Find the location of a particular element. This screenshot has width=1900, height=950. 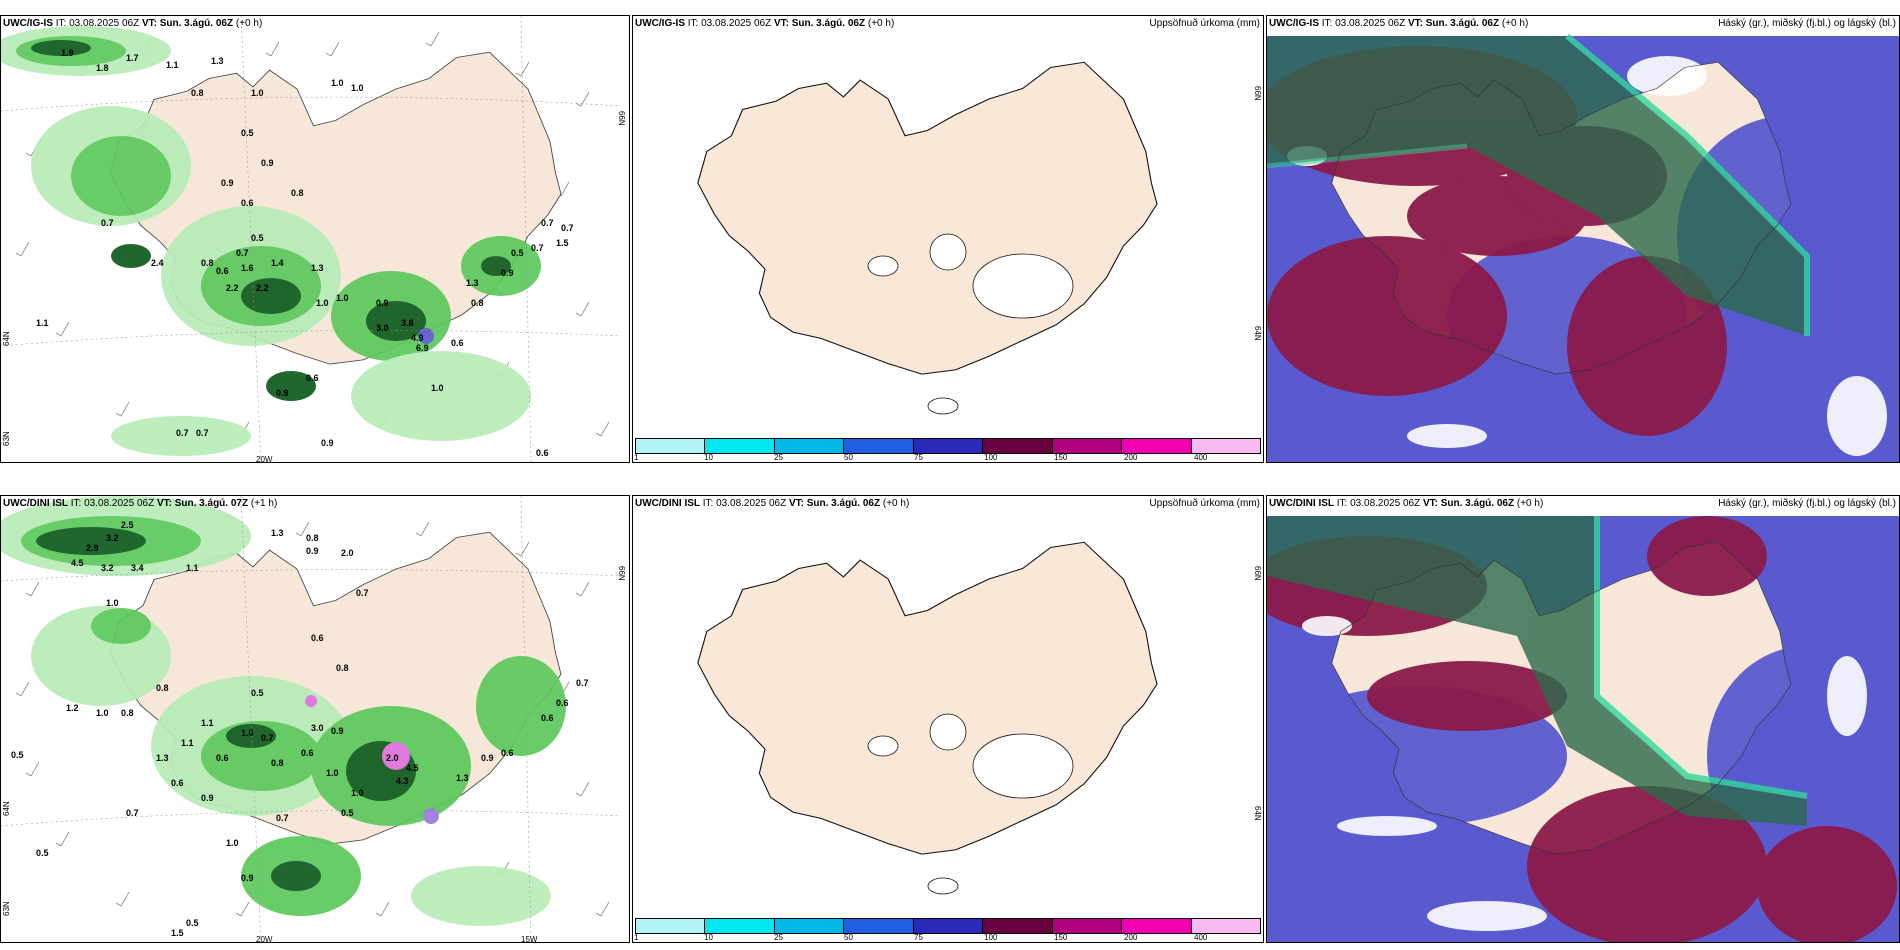

svg-text: 1.6 is located at coordinates (247, 268).